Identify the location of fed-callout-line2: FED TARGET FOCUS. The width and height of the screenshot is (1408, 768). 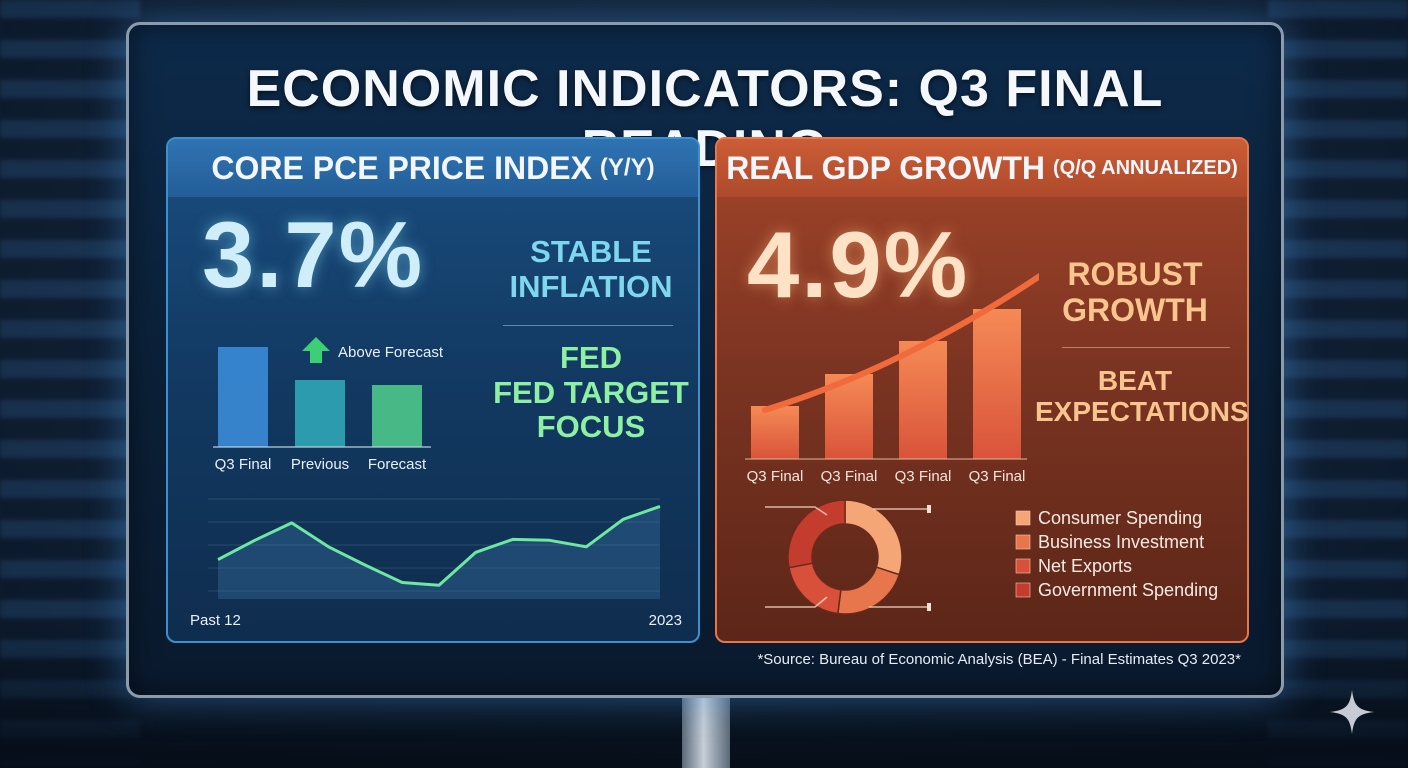
(591, 409).